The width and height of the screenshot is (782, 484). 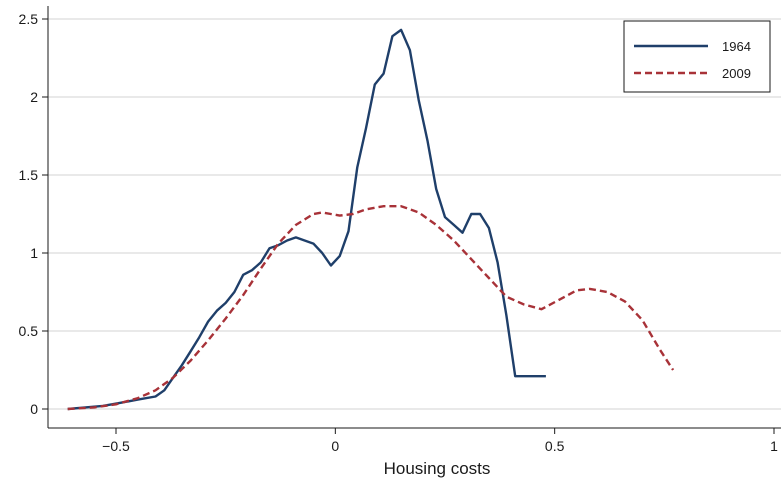 I want to click on legend: 1964 2009, so click(x=697, y=56).